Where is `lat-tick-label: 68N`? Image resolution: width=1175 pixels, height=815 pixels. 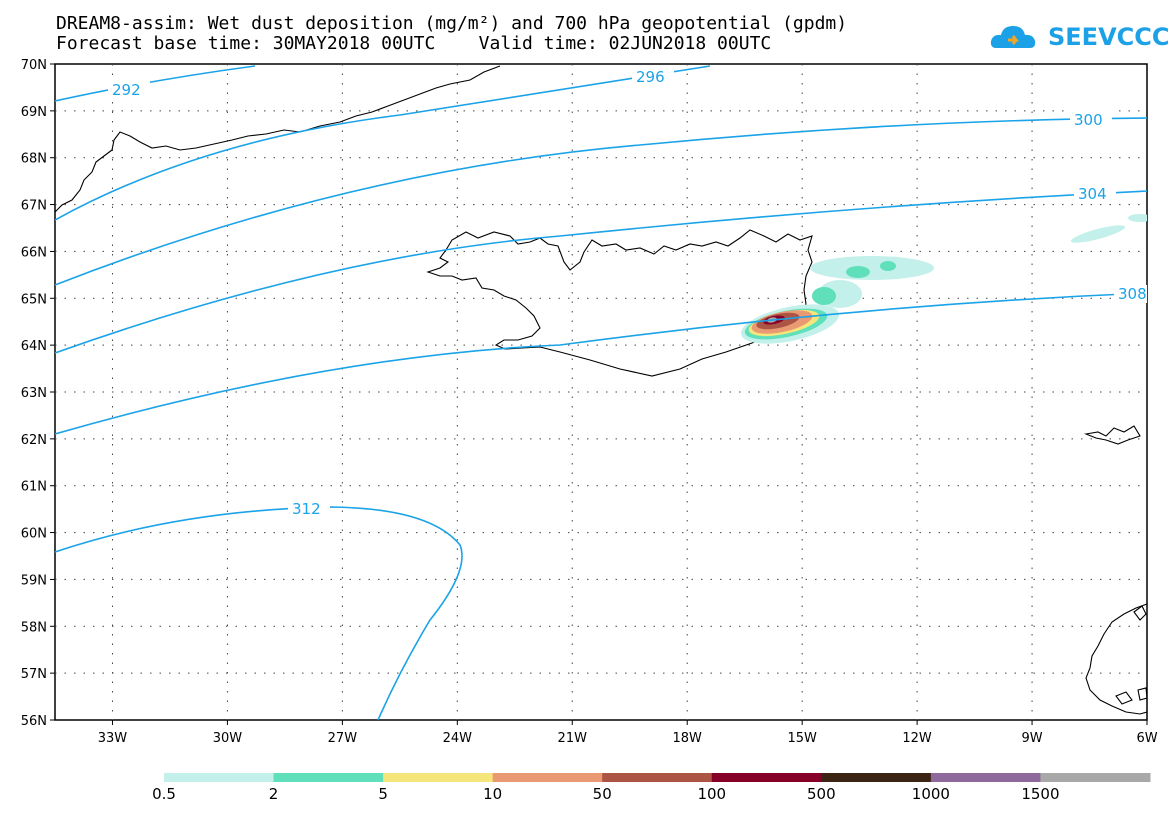
lat-tick-label: 68N is located at coordinates (34, 159).